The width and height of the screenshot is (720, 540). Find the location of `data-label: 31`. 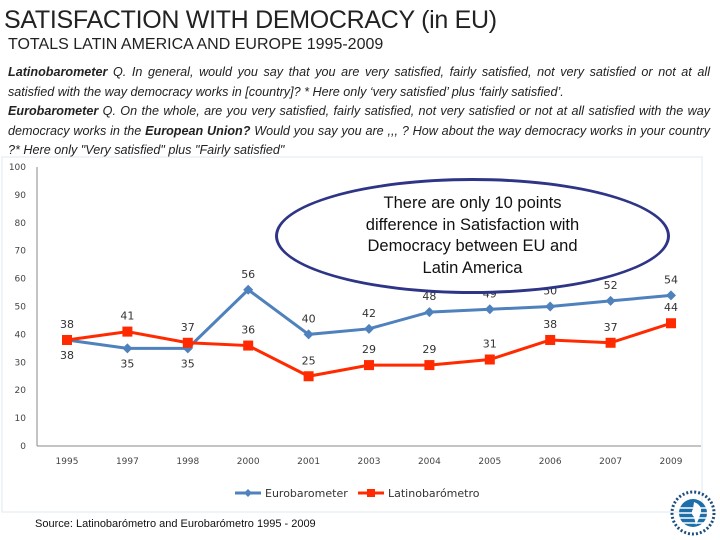

data-label: 31 is located at coordinates (490, 344).